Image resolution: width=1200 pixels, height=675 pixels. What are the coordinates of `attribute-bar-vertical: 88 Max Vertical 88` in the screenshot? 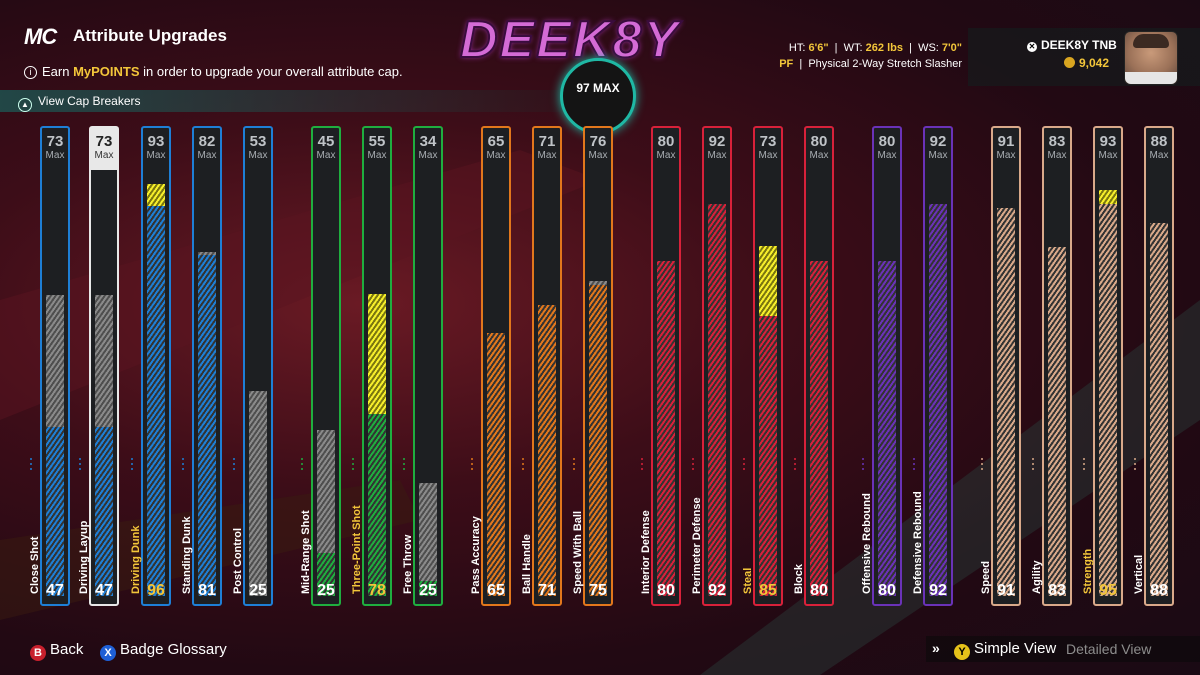 It's located at (1153, 366).